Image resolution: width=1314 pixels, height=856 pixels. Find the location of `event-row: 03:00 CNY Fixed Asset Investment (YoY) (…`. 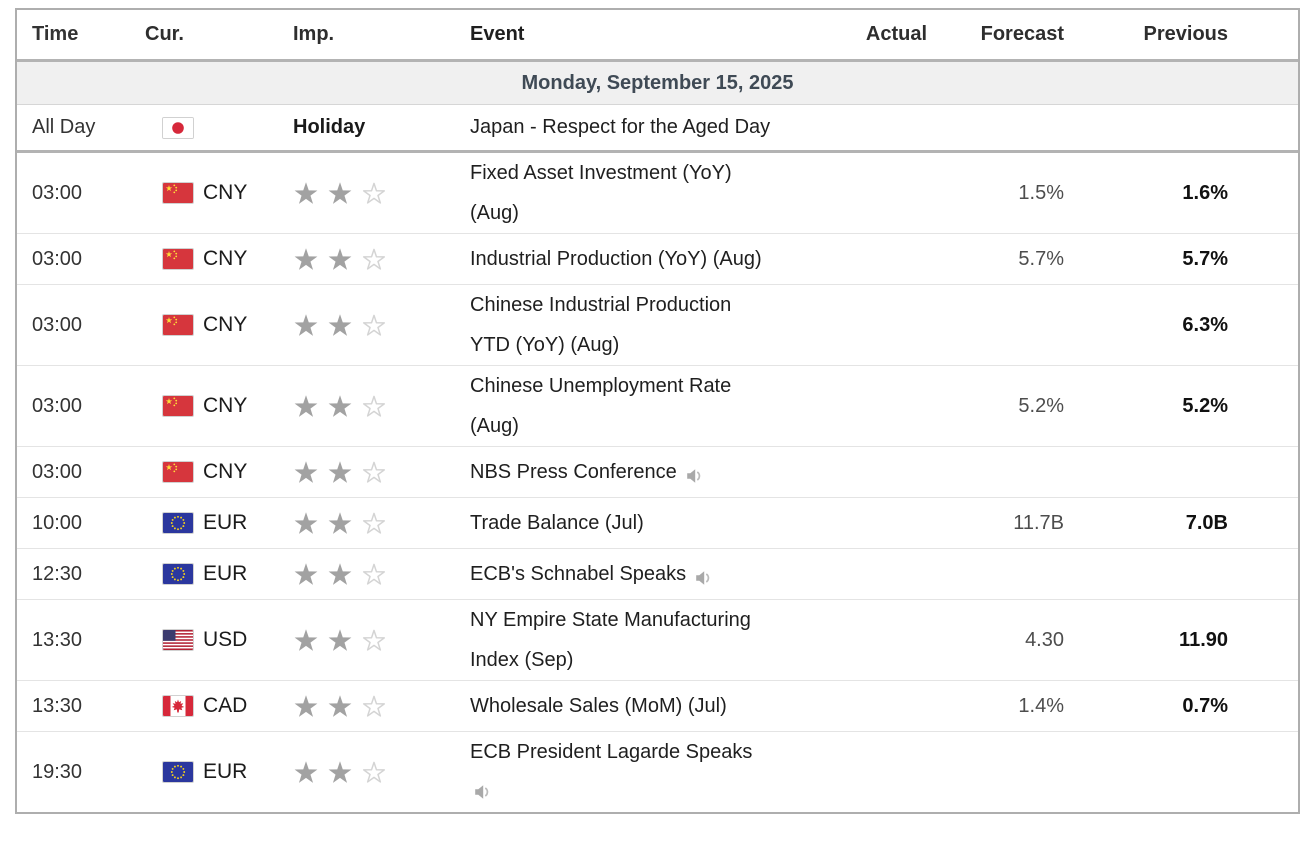

event-row: 03:00 CNY Fixed Asset Investment (YoY) (… is located at coordinates (657, 193).